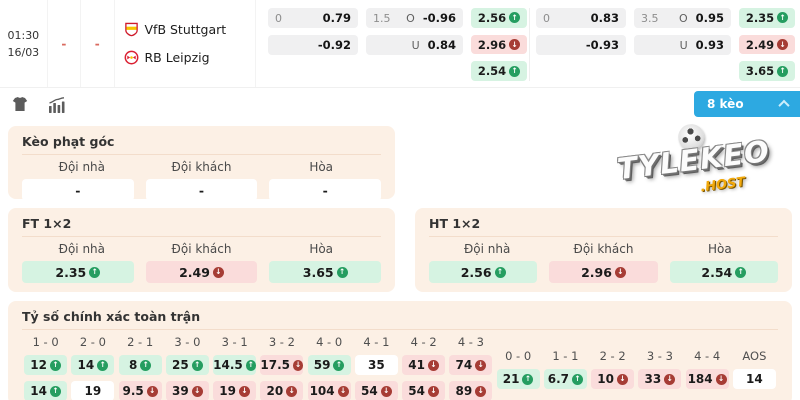 This screenshot has width=800, height=400. What do you see at coordinates (78, 272) in the screenshot?
I see `ft-home-odds-cell: 2.35 ↑` at bounding box center [78, 272].